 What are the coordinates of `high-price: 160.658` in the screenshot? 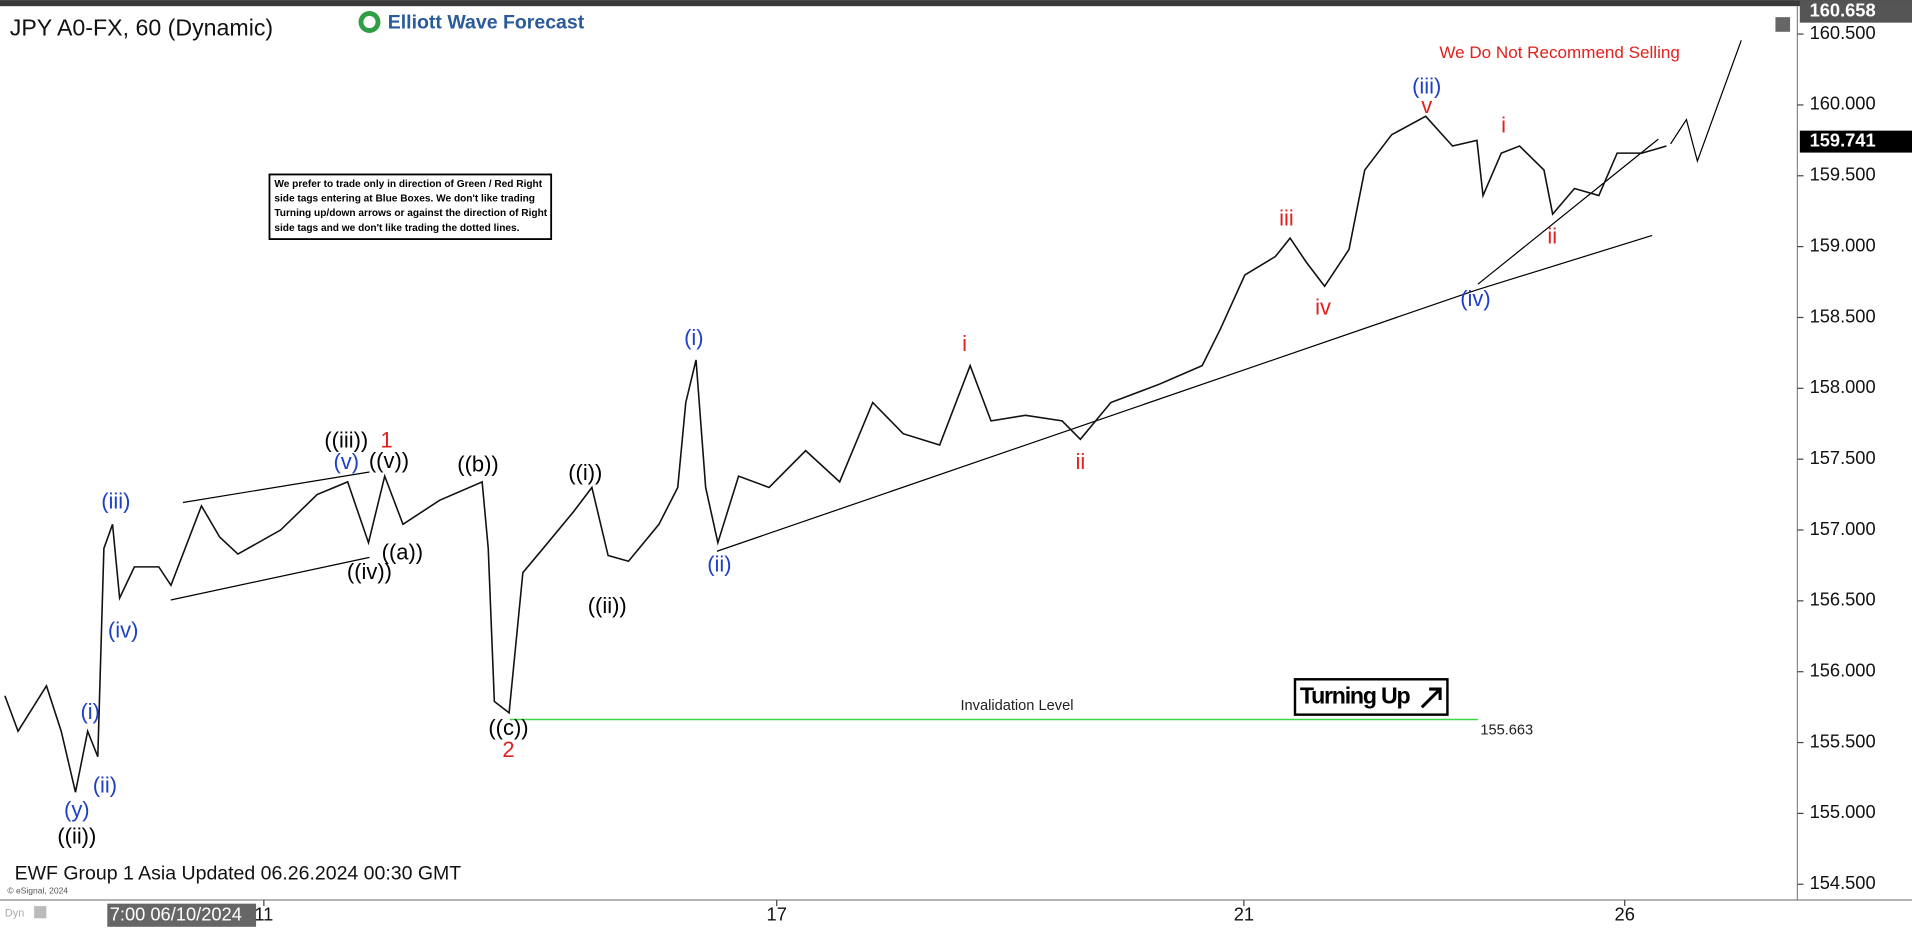 It's located at (1843, 10).